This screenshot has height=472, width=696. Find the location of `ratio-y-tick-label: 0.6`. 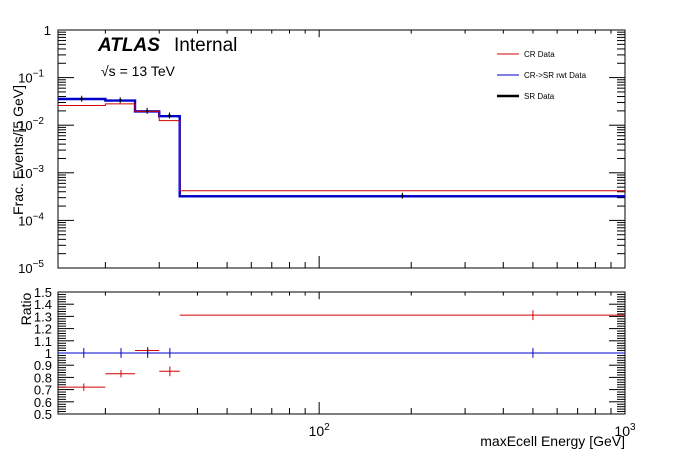

ratio-y-tick-label: 0.6 is located at coordinates (43, 402).